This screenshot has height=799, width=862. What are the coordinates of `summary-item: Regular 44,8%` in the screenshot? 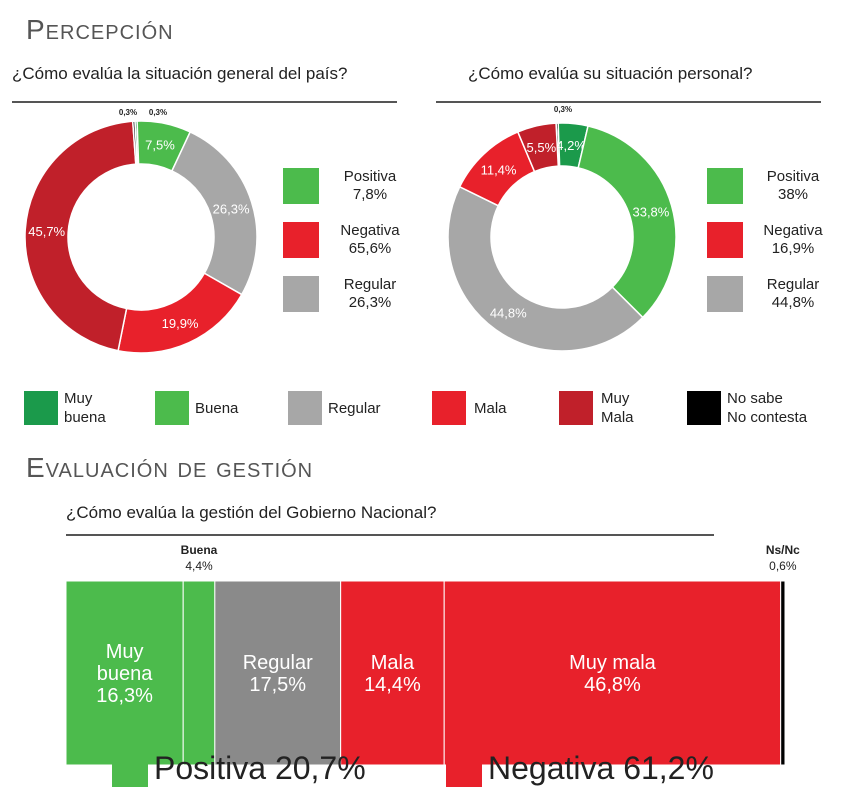 It's located at (793, 294).